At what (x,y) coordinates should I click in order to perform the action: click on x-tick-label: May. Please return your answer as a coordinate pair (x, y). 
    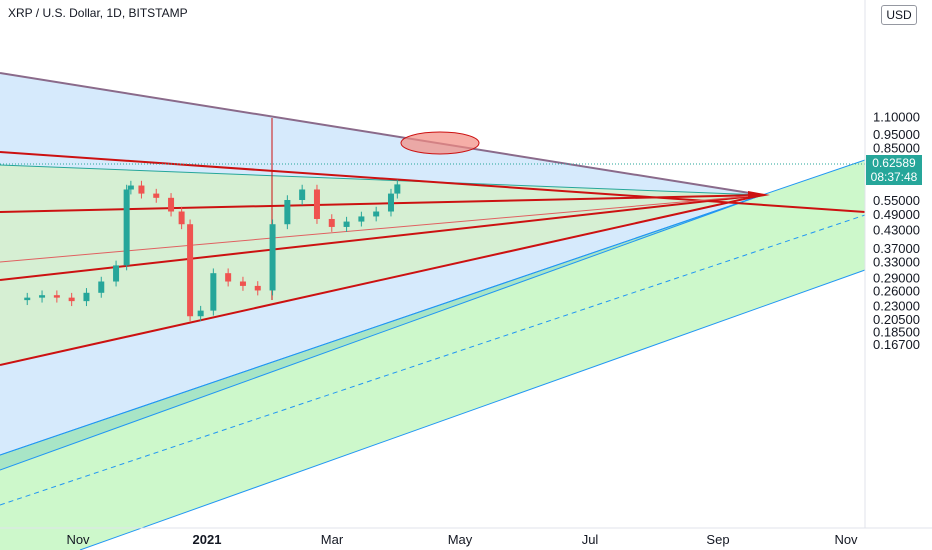
    Looking at the image, I should click on (460, 539).